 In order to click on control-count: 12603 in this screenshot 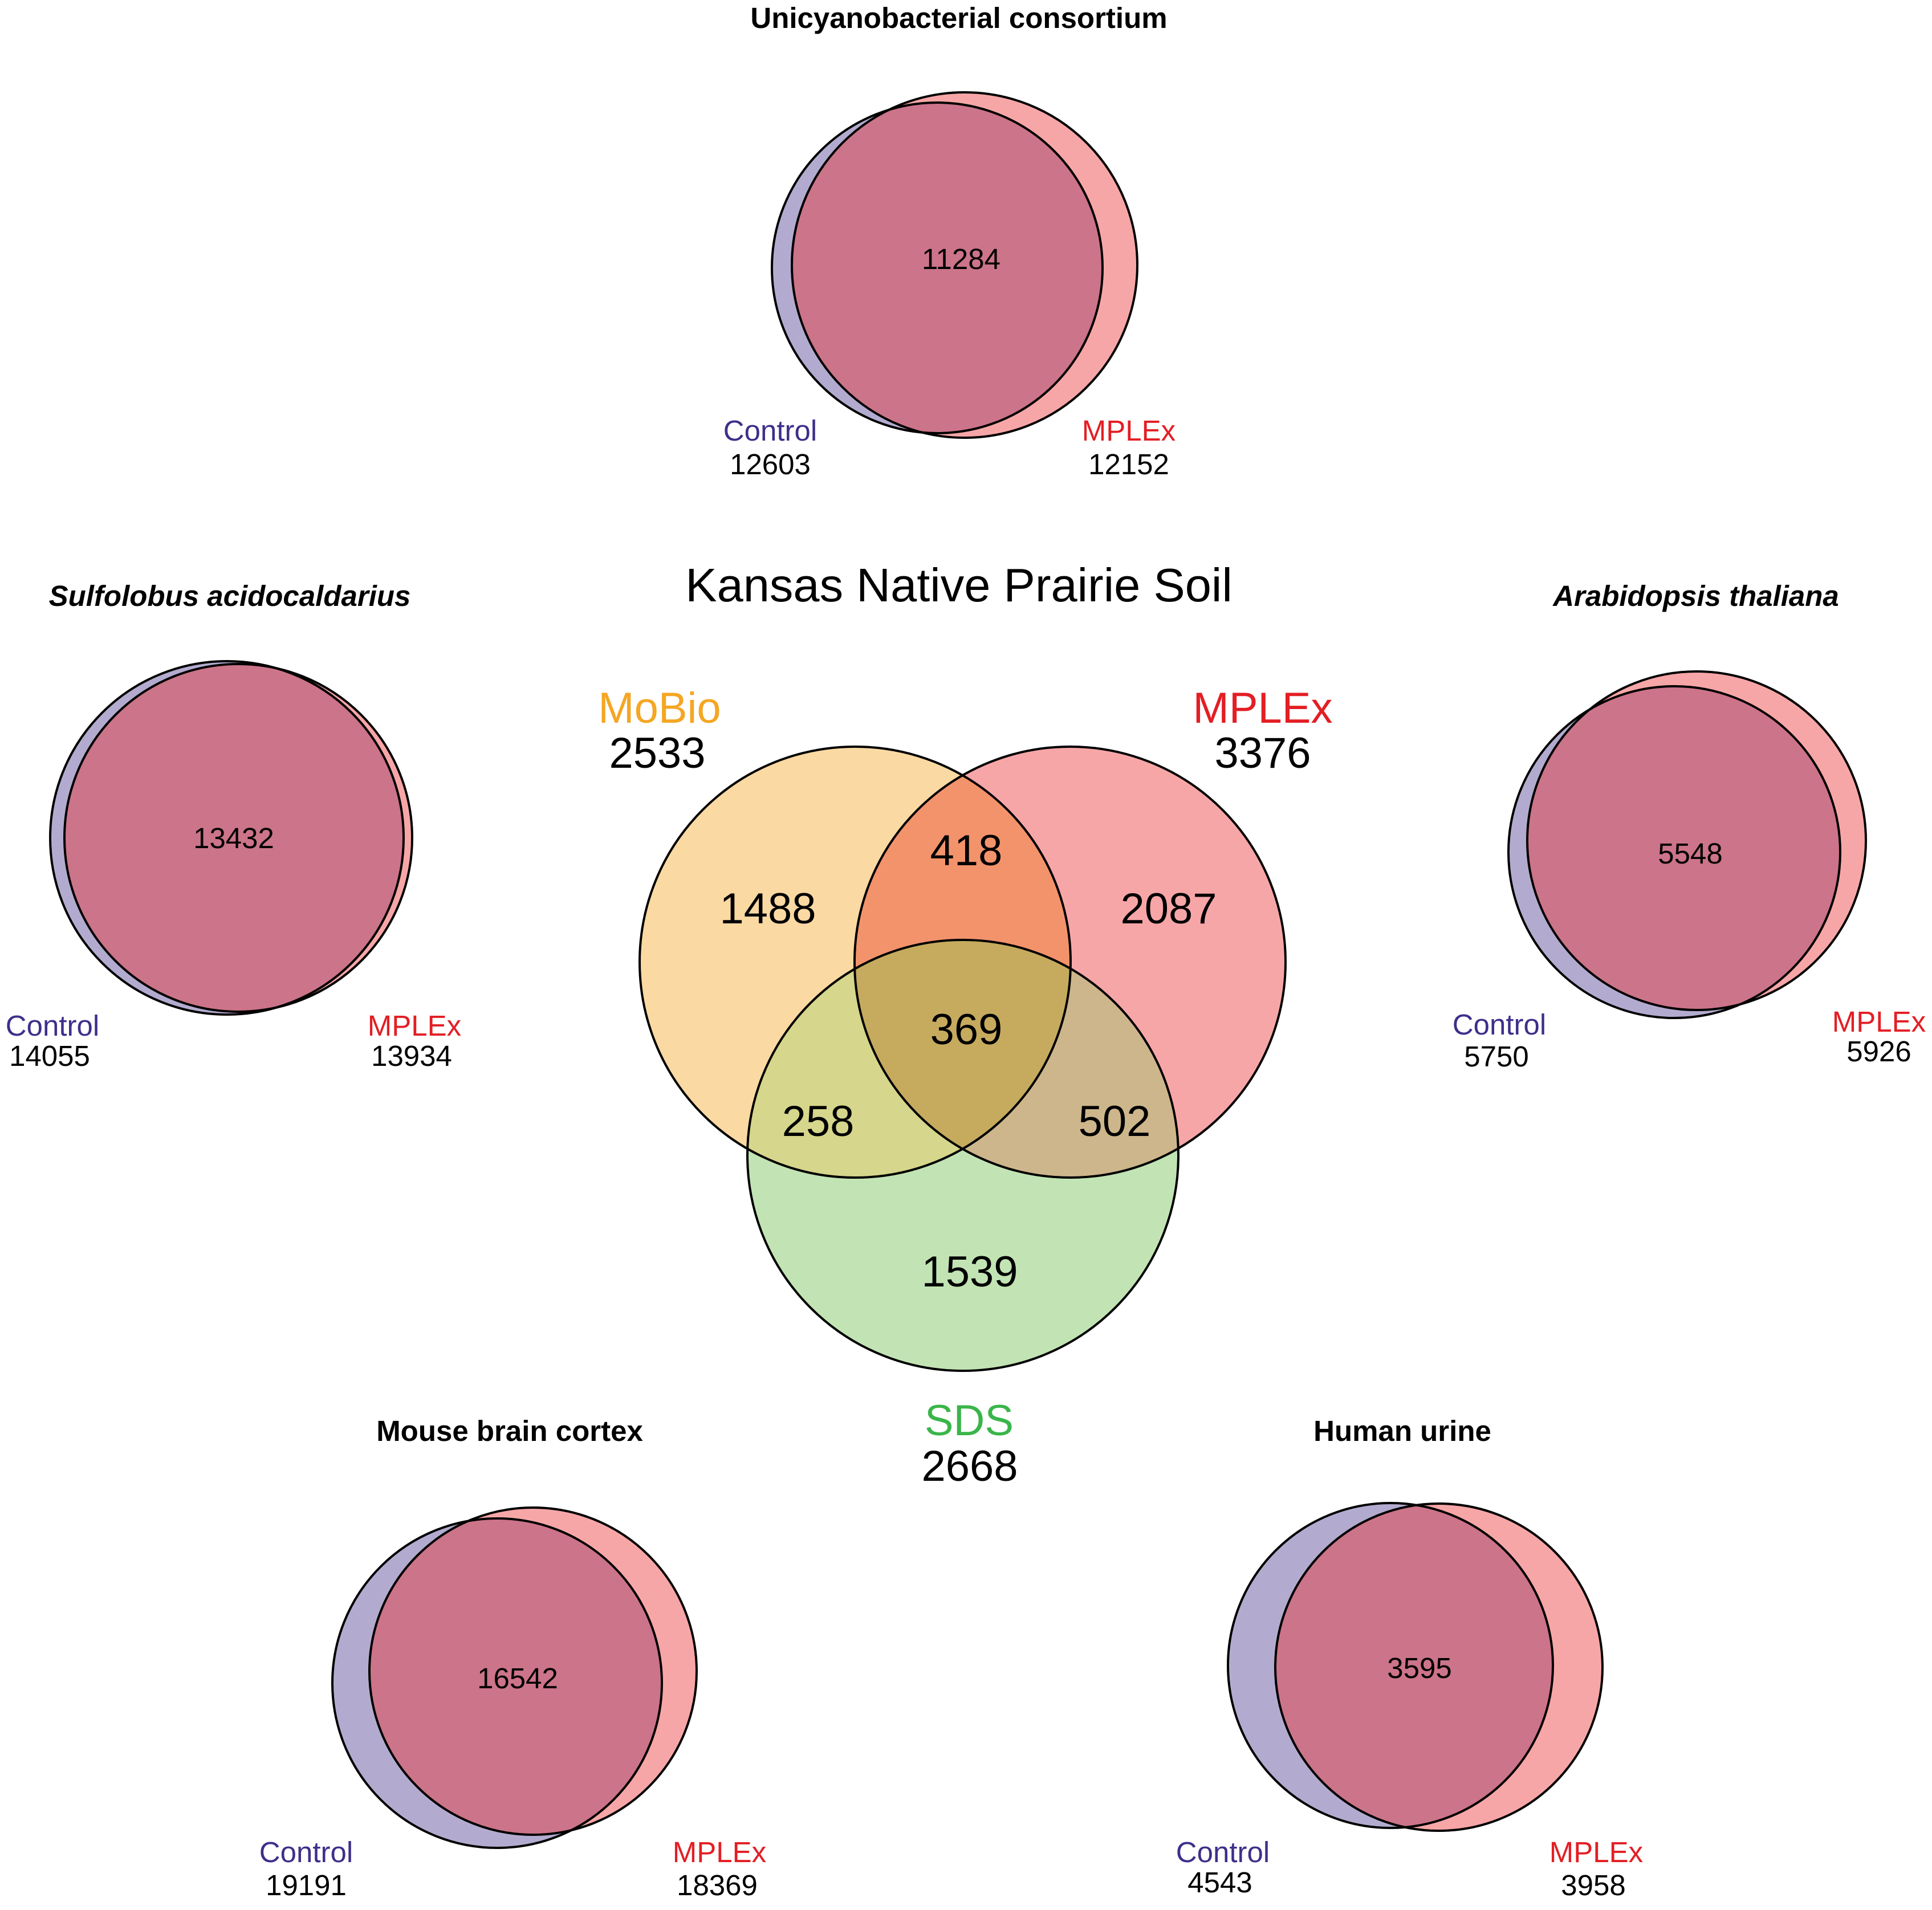, I will do `click(770, 464)`.